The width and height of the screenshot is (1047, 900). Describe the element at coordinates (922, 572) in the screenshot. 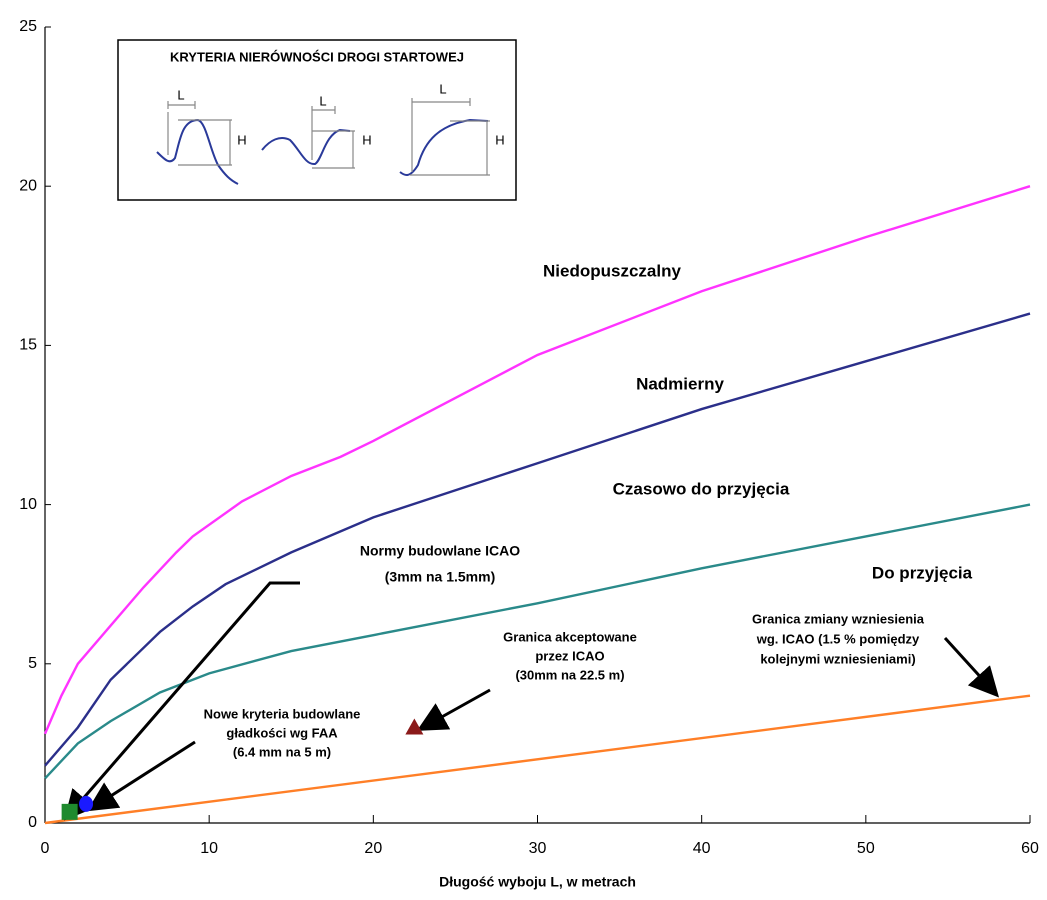

I see `annotation: Do przyjęcia` at that location.